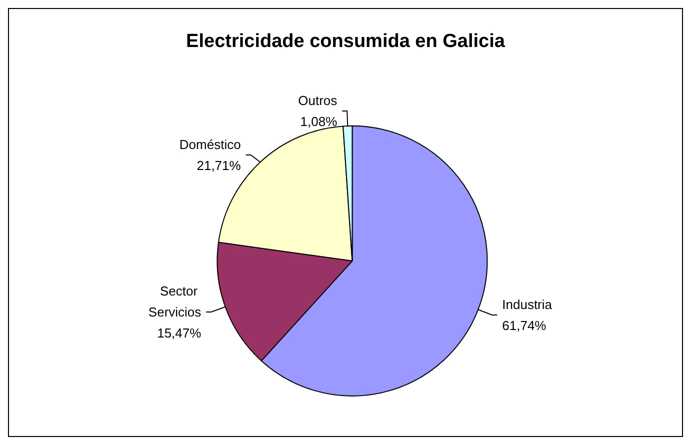 Image resolution: width=693 pixels, height=447 pixels. I want to click on slice-label: Industria, so click(527, 304).